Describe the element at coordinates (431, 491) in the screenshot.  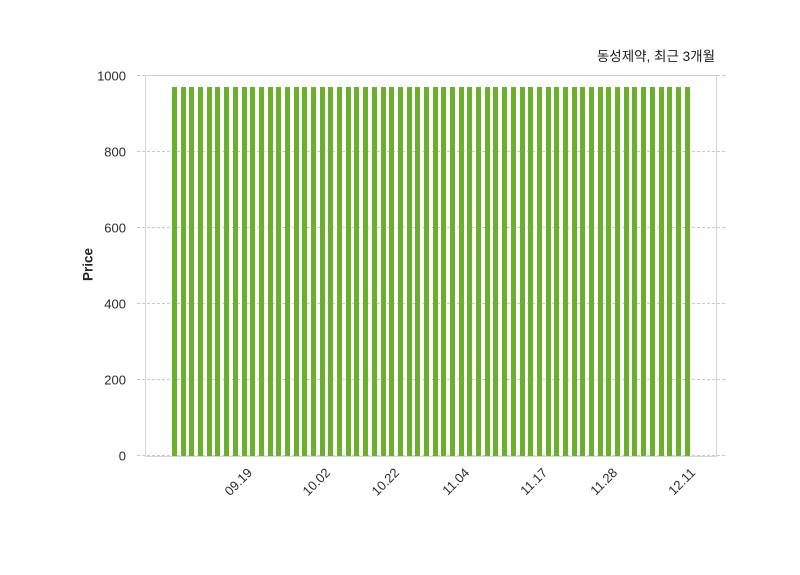
I see `x-axis: 09.19 10.02 10.22 11.04 11.17 11.28 12.11` at that location.